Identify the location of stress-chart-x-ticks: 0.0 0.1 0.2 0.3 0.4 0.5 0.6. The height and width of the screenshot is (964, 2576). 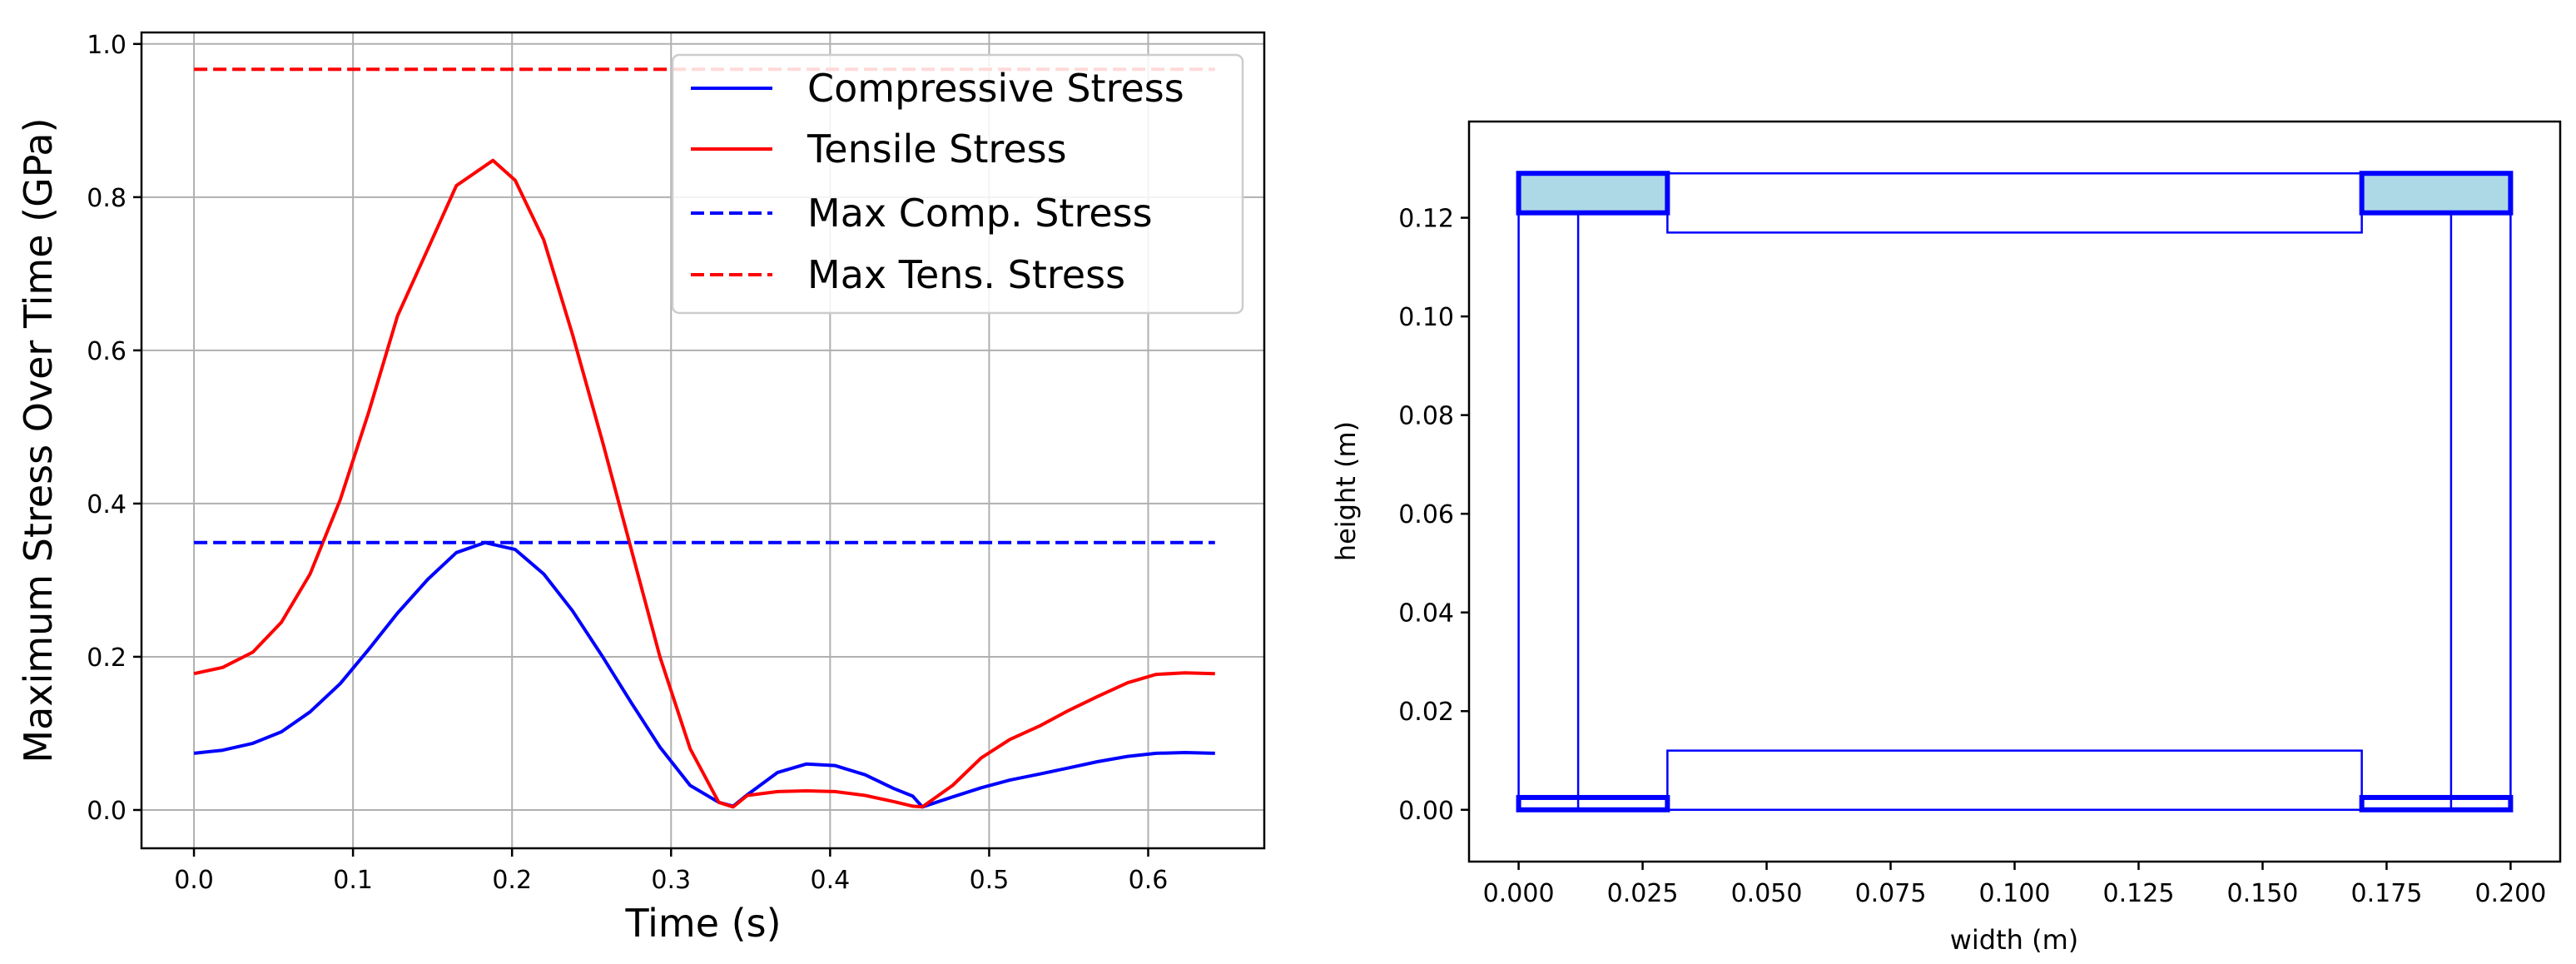
(671, 871).